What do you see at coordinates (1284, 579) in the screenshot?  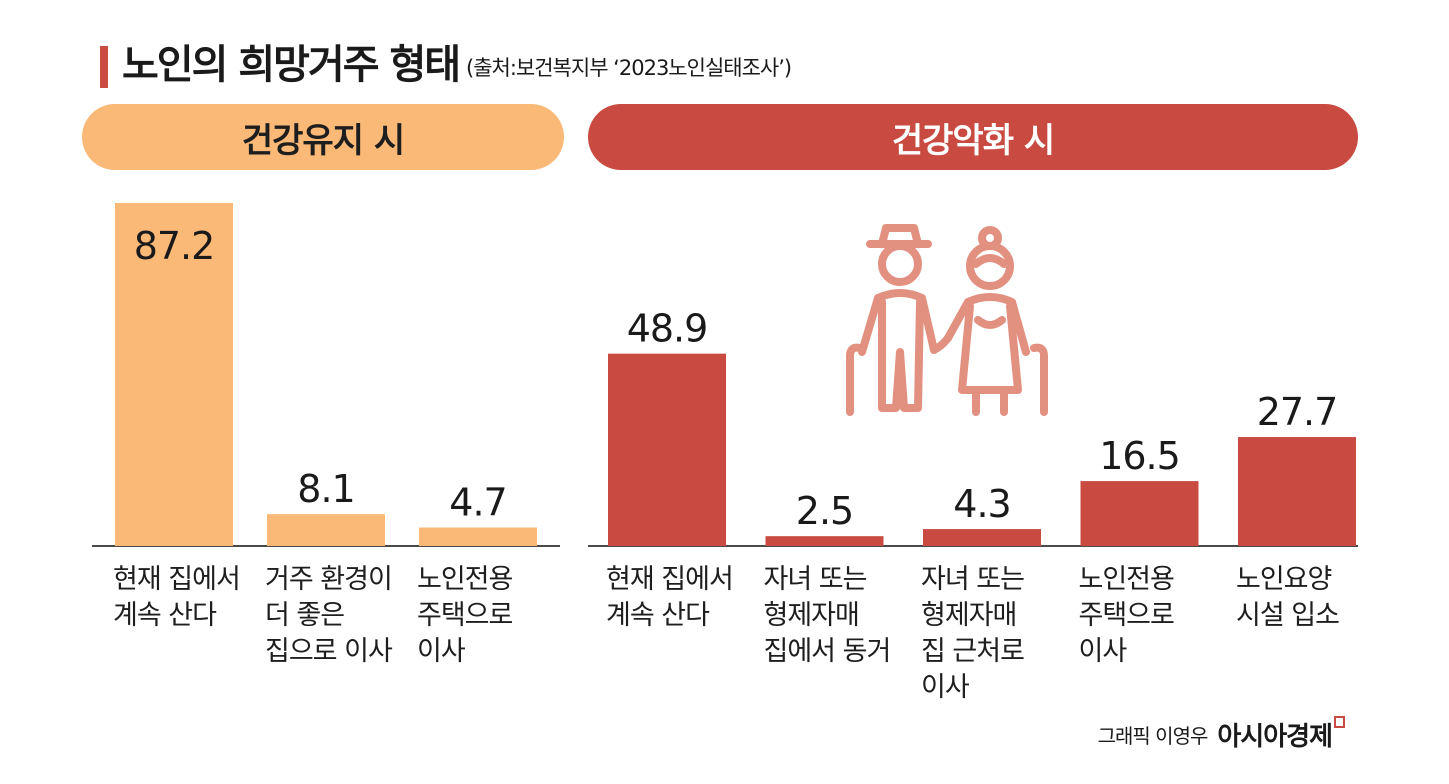 I see `category-label-line: 노인요양` at bounding box center [1284, 579].